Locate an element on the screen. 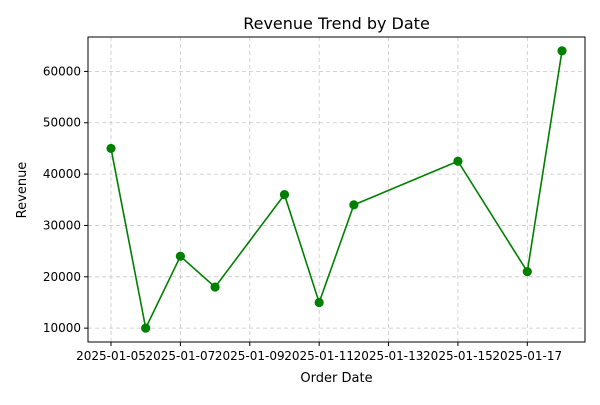 The height and width of the screenshot is (405, 600). x-tick-label: 2025-01-13 is located at coordinates (389, 356).